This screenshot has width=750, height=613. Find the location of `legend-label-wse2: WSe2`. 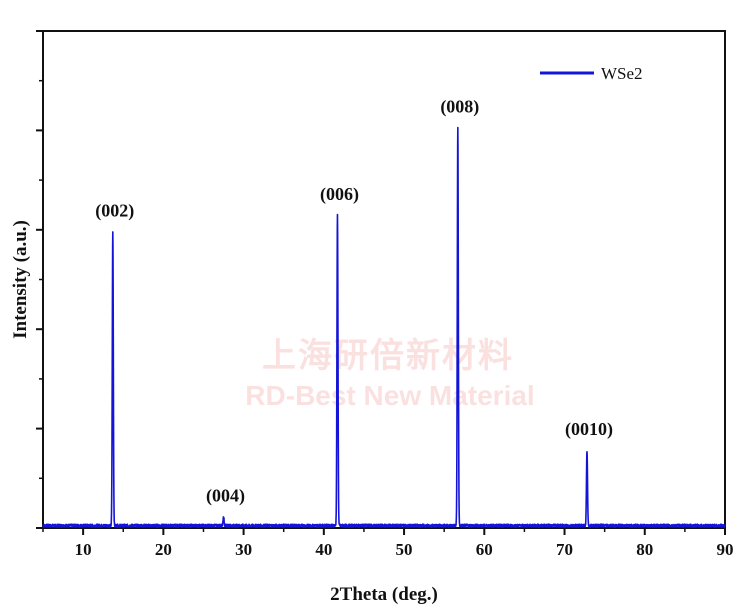

legend-label-wse2: WSe2 is located at coordinates (622, 73).